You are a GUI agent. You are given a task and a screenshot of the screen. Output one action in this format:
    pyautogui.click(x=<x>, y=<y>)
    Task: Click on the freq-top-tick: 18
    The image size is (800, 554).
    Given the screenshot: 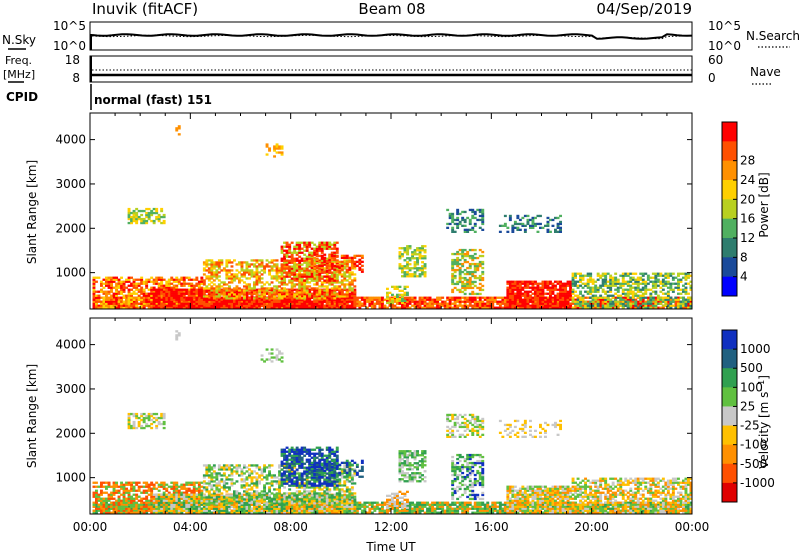 What is the action you would take?
    pyautogui.click(x=72, y=60)
    